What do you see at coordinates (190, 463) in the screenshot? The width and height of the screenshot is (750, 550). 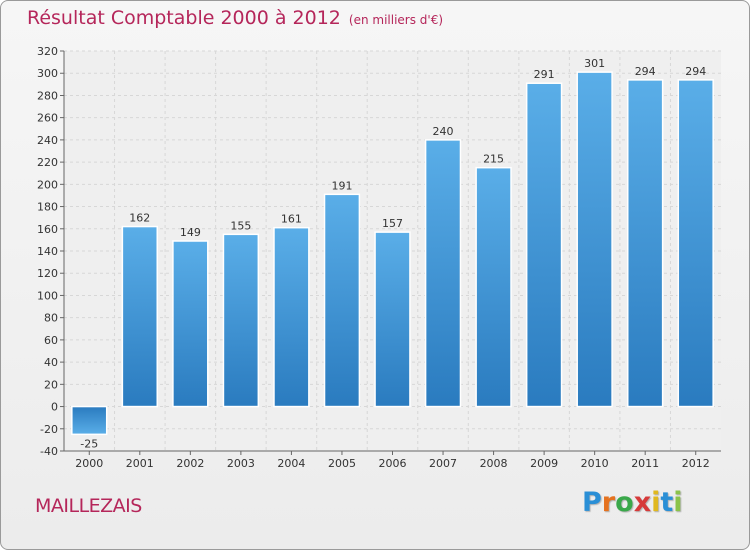 I see `x-tick-label: 2002` at bounding box center [190, 463].